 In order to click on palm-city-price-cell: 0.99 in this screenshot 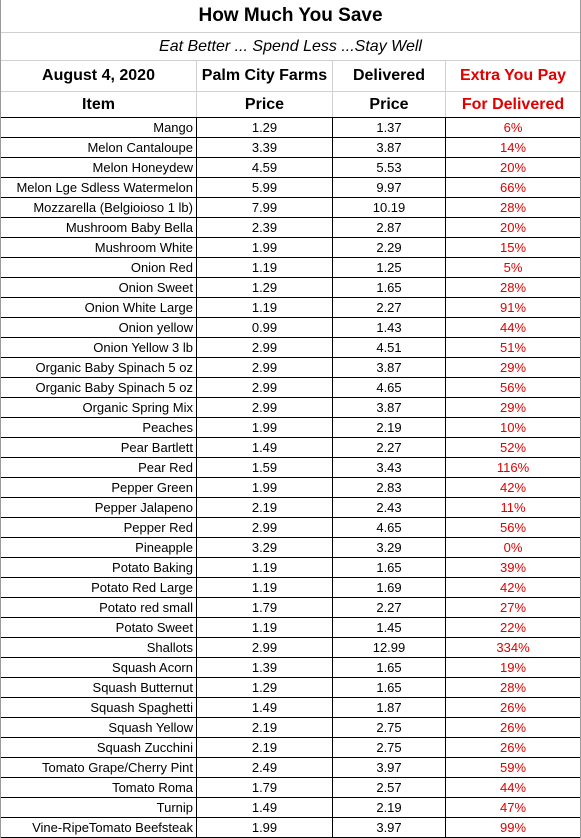, I will do `click(265, 327)`.